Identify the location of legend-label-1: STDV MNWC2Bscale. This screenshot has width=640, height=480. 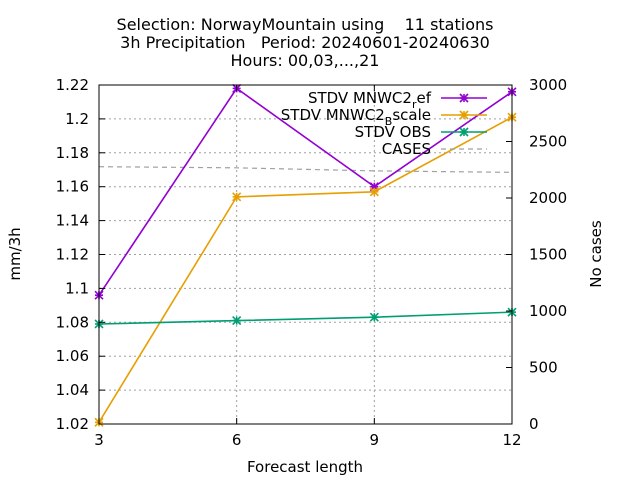
(356, 117).